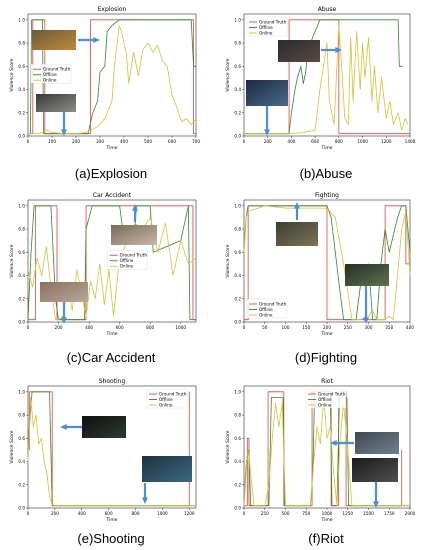  Describe the element at coordinates (326, 357) in the screenshot. I see `panel-caption: (d)Fighting` at that location.